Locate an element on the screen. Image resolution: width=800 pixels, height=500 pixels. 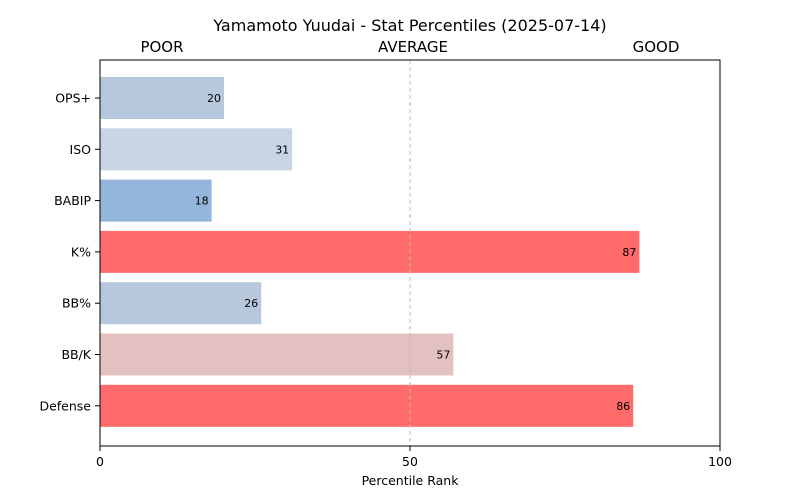
y-axis: OPS+ ISO BABIP K% BB% BB/K Defense is located at coordinates (69, 252).